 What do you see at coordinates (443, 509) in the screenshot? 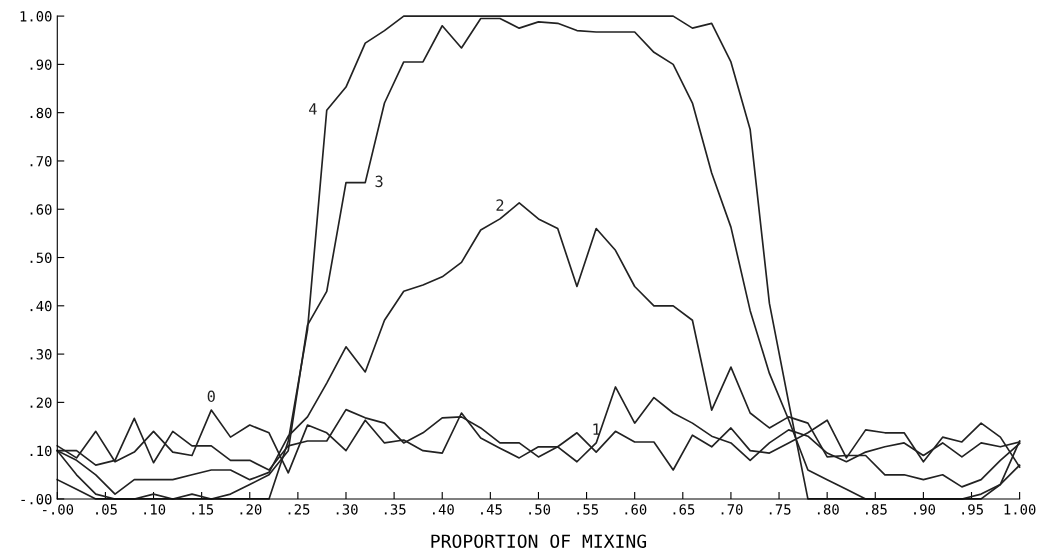
I see `x-tick-label: .40` at bounding box center [443, 509].